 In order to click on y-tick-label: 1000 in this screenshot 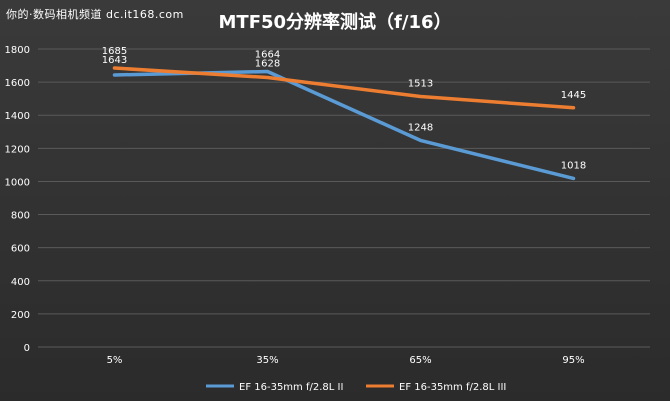, I will do `click(17, 182)`.